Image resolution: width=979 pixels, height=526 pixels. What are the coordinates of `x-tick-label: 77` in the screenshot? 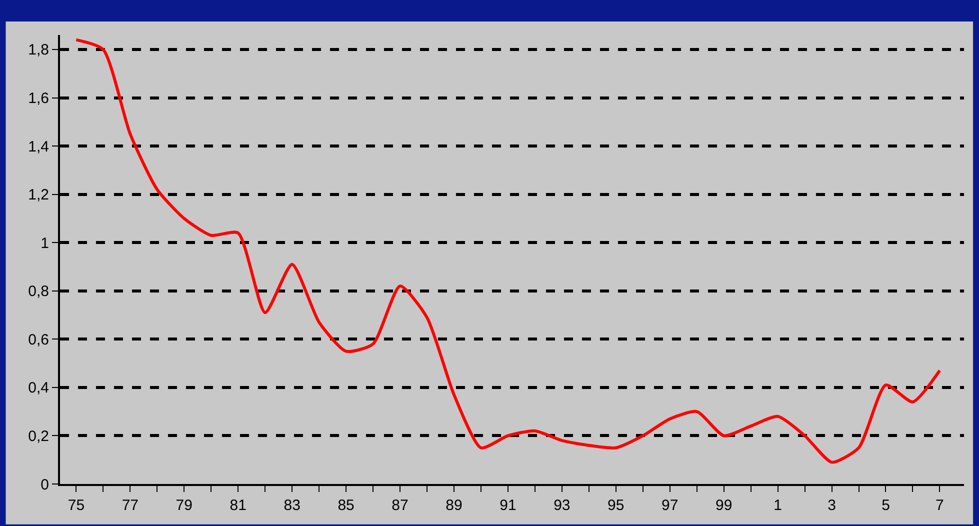 It's located at (130, 505).